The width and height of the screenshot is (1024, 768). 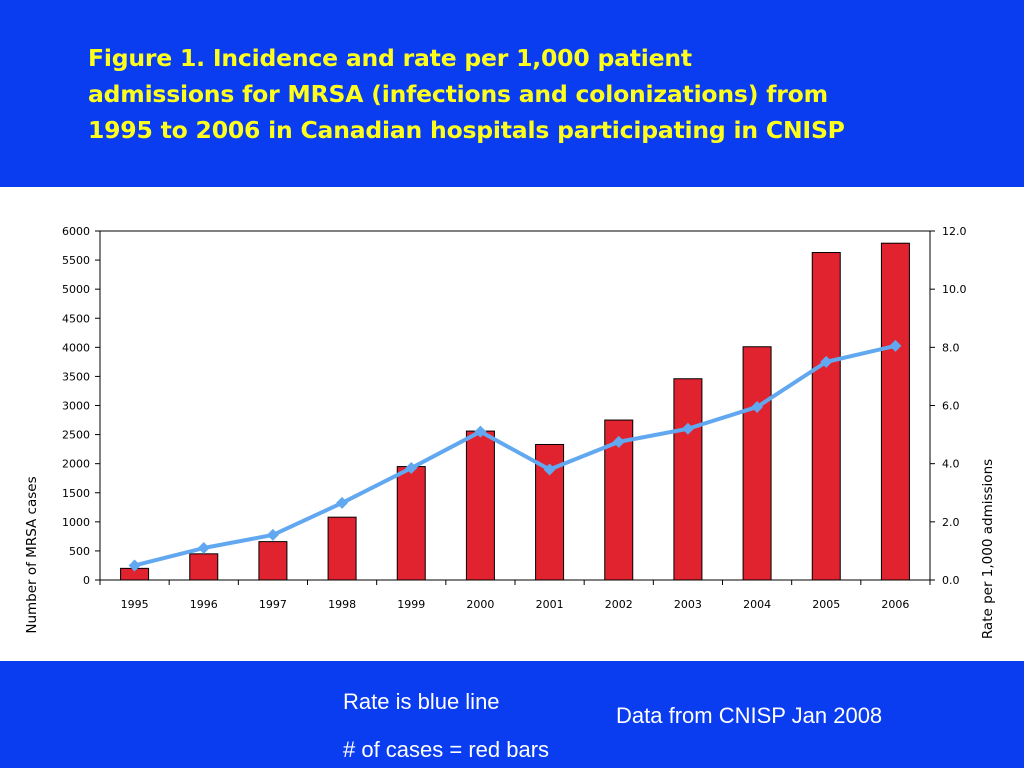 What do you see at coordinates (687, 428) in the screenshot?
I see `rate-point-2003` at bounding box center [687, 428].